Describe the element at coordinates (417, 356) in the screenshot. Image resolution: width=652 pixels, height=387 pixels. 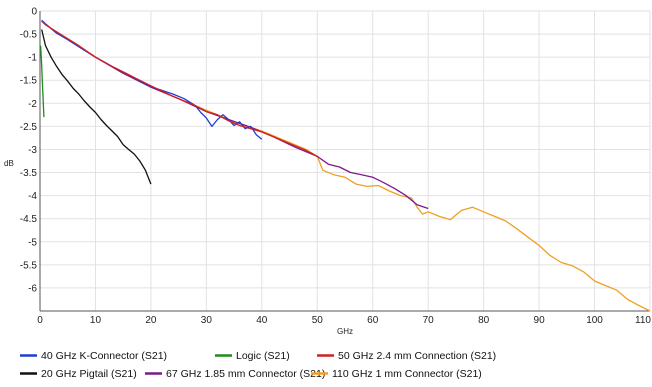
I see `legend-label: 50 GHz 2.4 mm Connection (S21)` at that location.